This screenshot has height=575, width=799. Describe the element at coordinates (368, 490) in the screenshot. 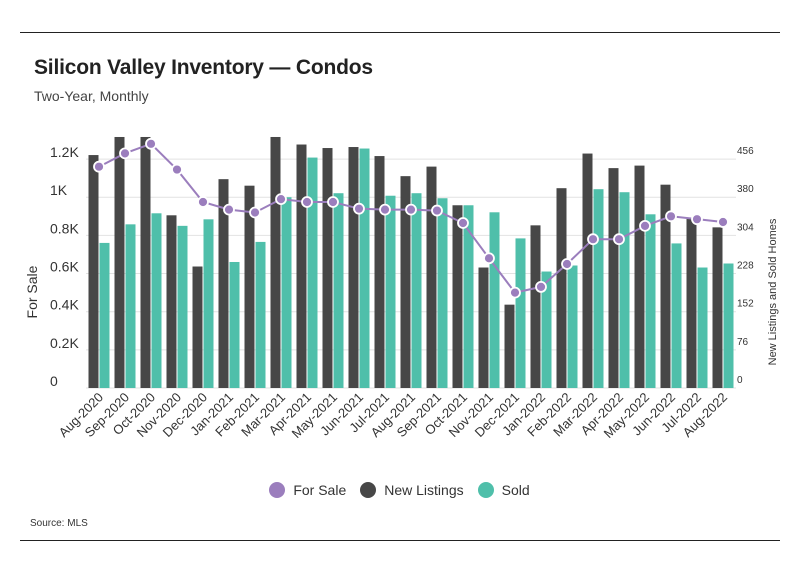

I see `legend-swatch-new-listings` at that location.